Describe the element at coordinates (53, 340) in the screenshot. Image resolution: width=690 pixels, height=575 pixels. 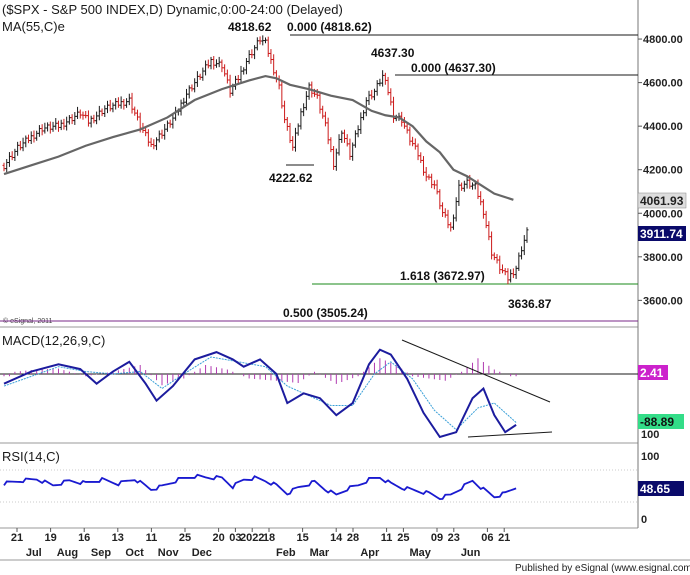
I see `macd-title: MACD(12,26,9,C)` at that location.